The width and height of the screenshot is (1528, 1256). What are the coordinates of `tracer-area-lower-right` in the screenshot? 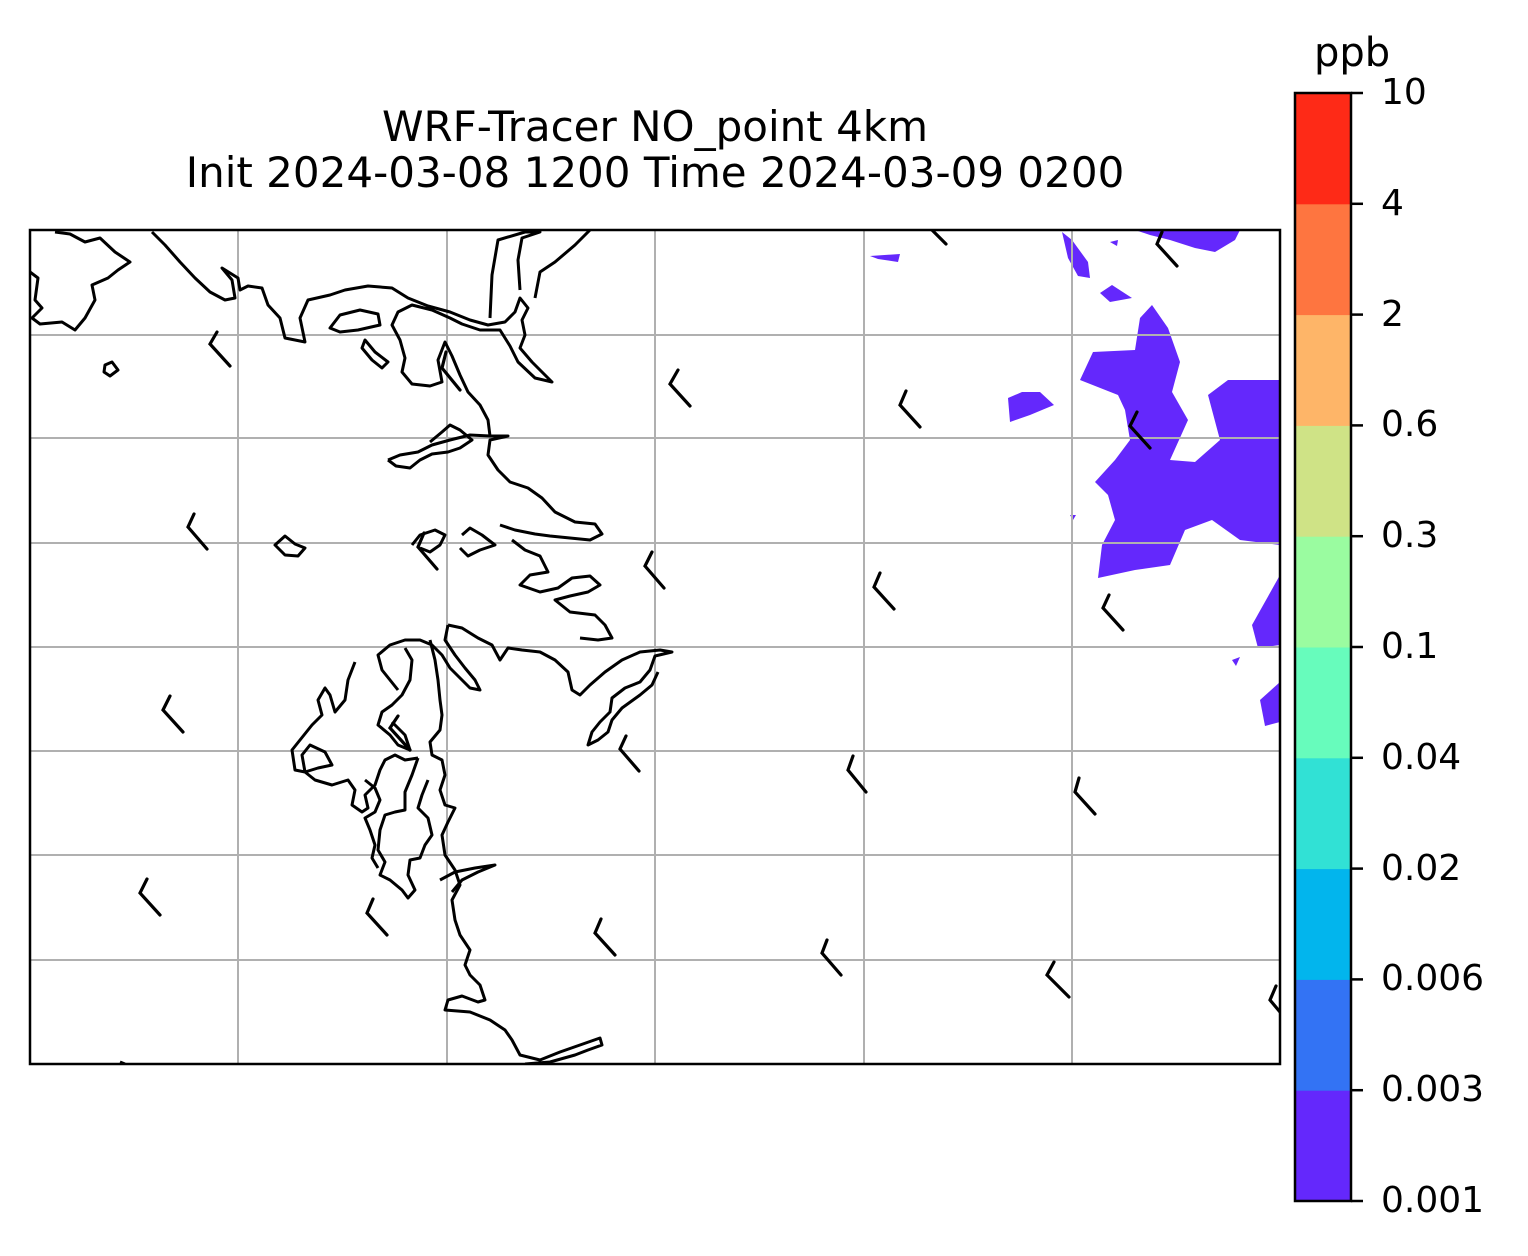 It's located at (1266, 611).